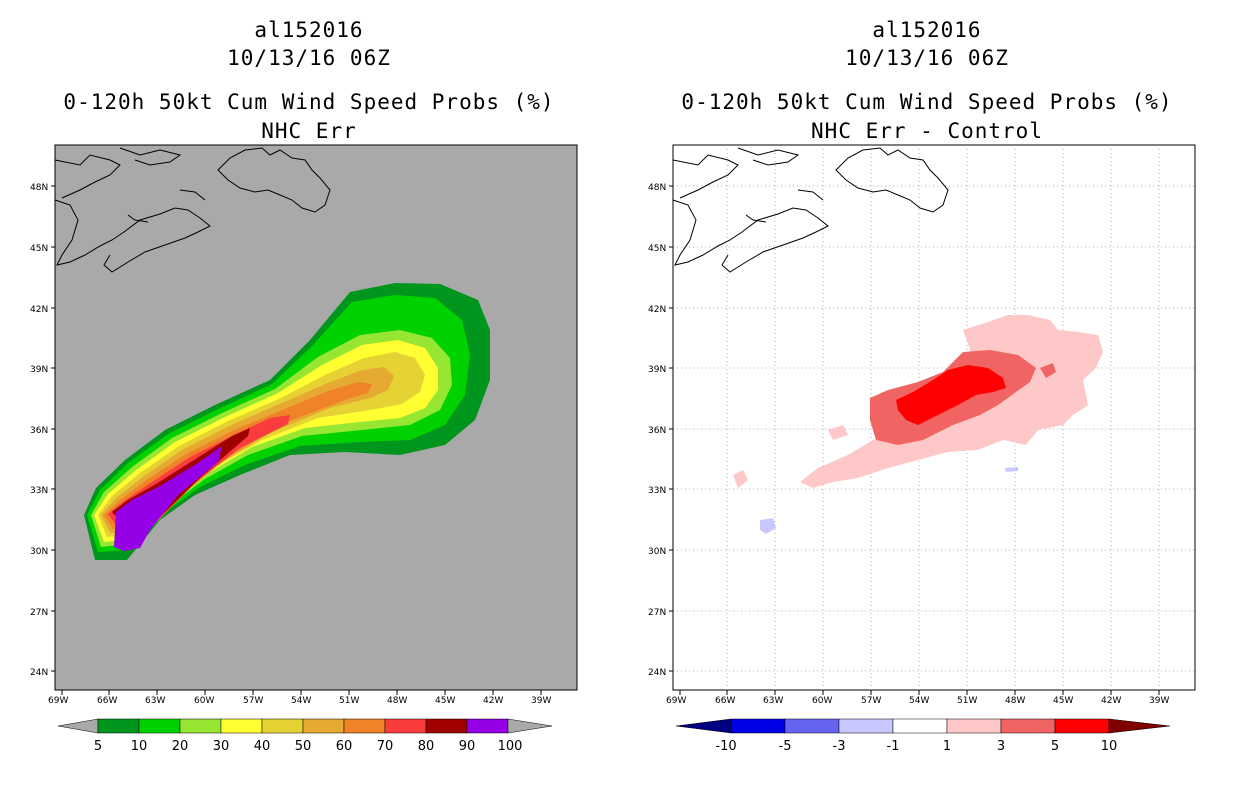 The width and height of the screenshot is (1236, 800). Describe the element at coordinates (927, 102) in the screenshot. I see `right-title-product: 0-120h 50kt Cum Wind Speed Probs (%)` at that location.